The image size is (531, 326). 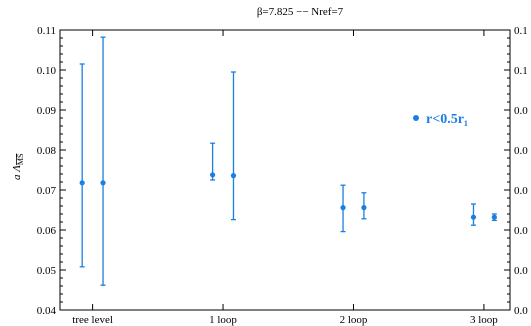 What do you see at coordinates (516, 171) in the screenshot?
I see `right-axis-ticks: 0.0 0.0 0.0 0.0 0.0 0.0 0.1 0.1` at bounding box center [516, 171].